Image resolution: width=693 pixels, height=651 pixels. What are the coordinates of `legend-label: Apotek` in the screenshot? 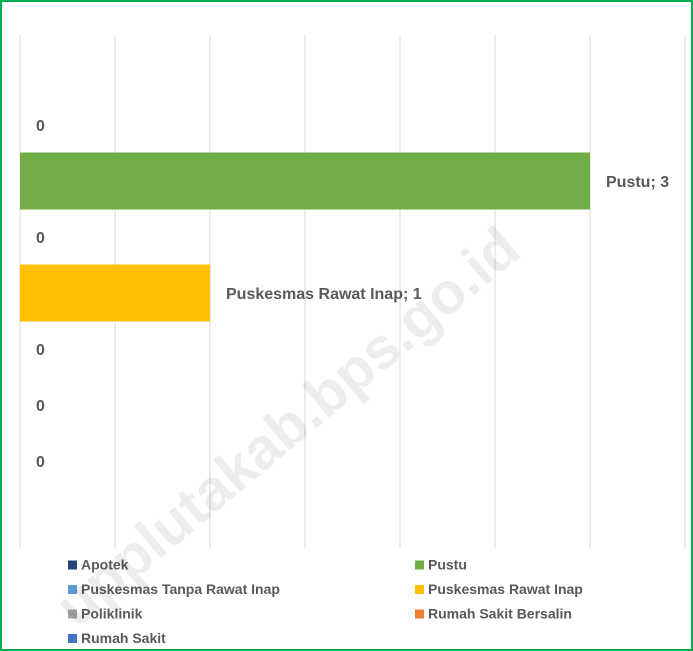 It's located at (105, 565).